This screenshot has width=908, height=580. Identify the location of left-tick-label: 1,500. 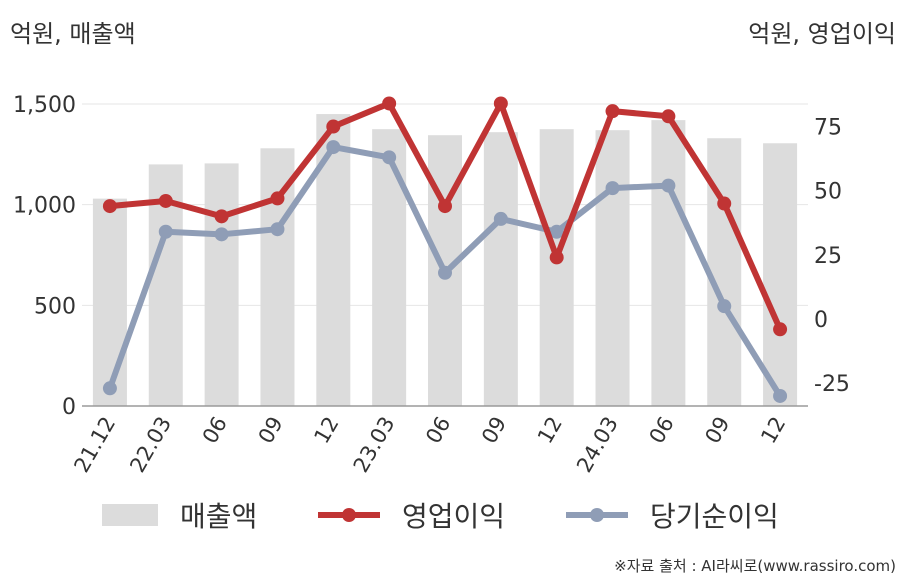
(44, 105).